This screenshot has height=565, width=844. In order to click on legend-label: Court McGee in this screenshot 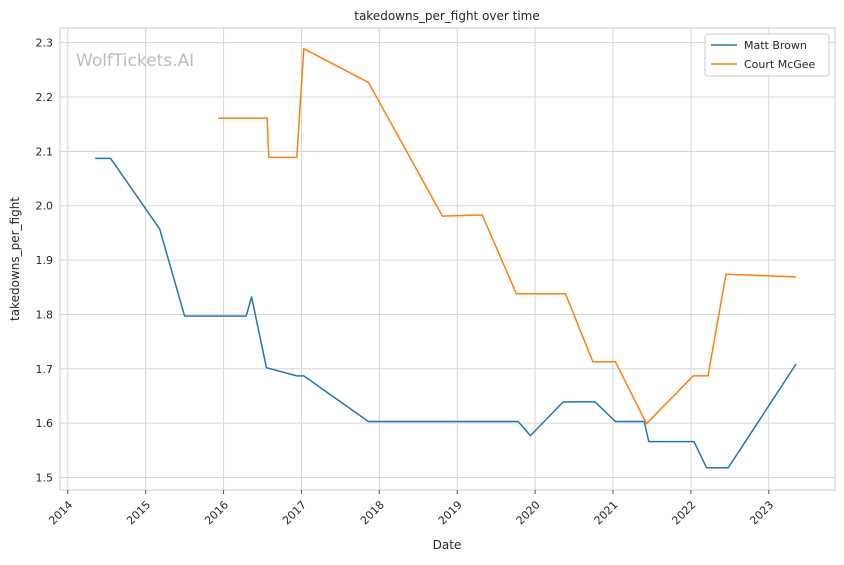, I will do `click(780, 64)`.